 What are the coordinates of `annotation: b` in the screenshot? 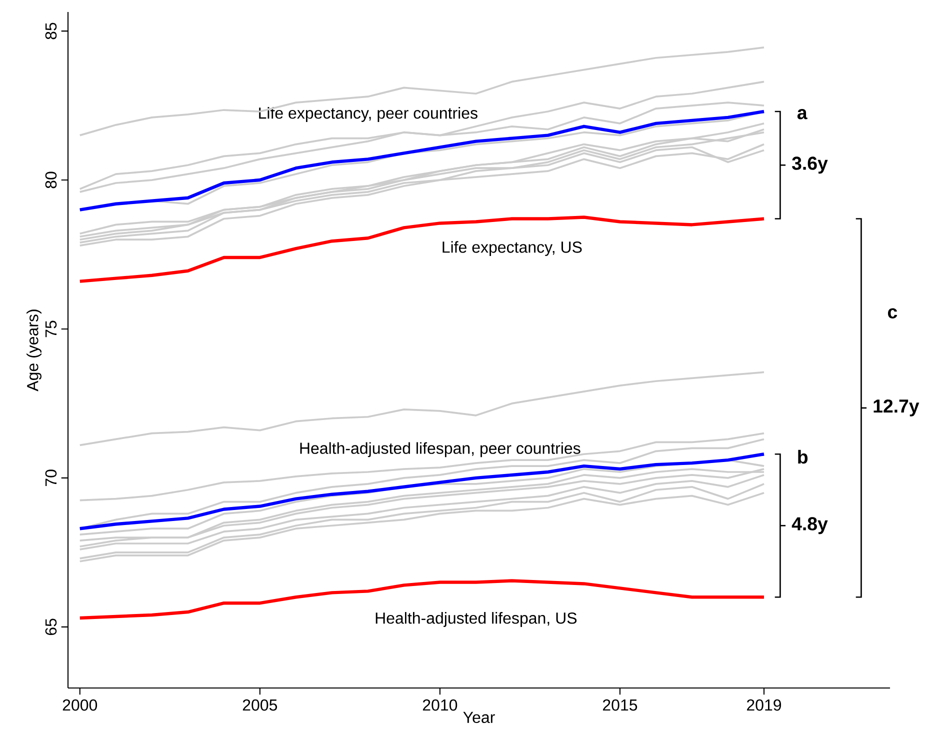 It's located at (803, 457).